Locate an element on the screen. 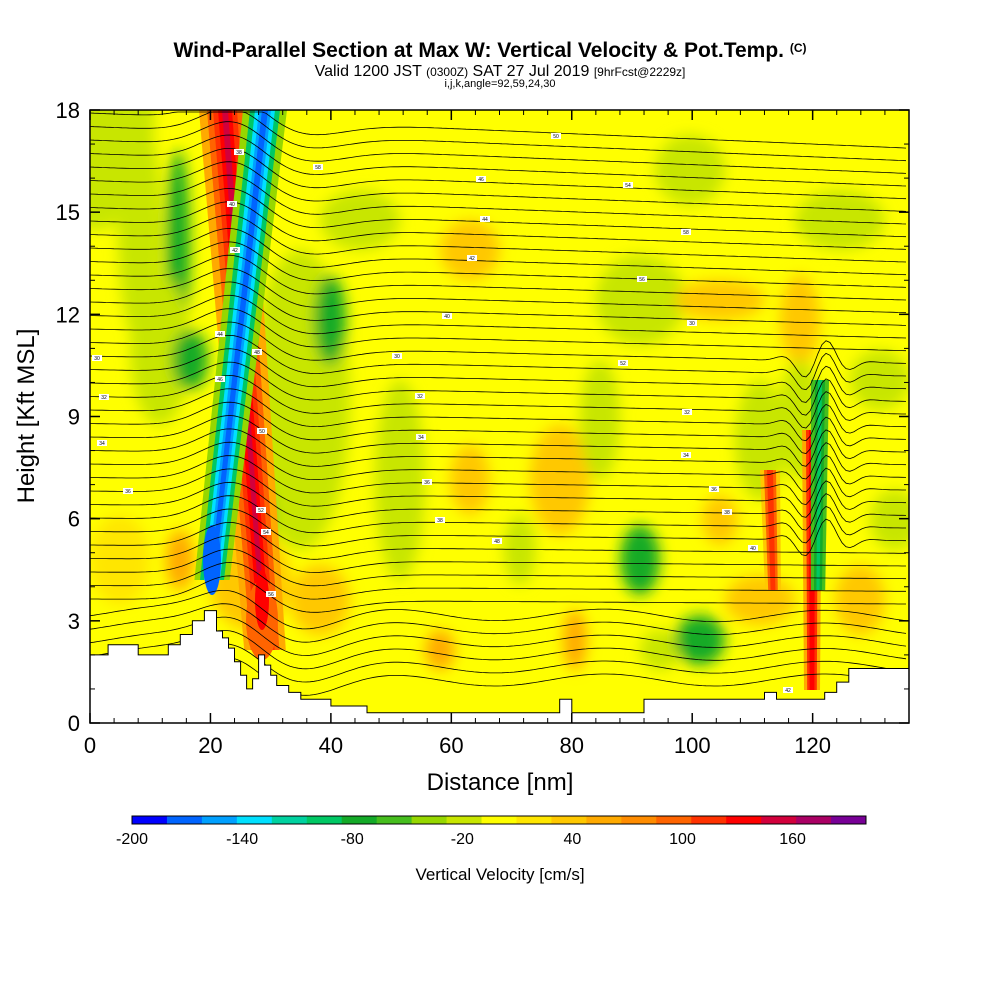  y-tick-label: 0 is located at coordinates (74, 723).